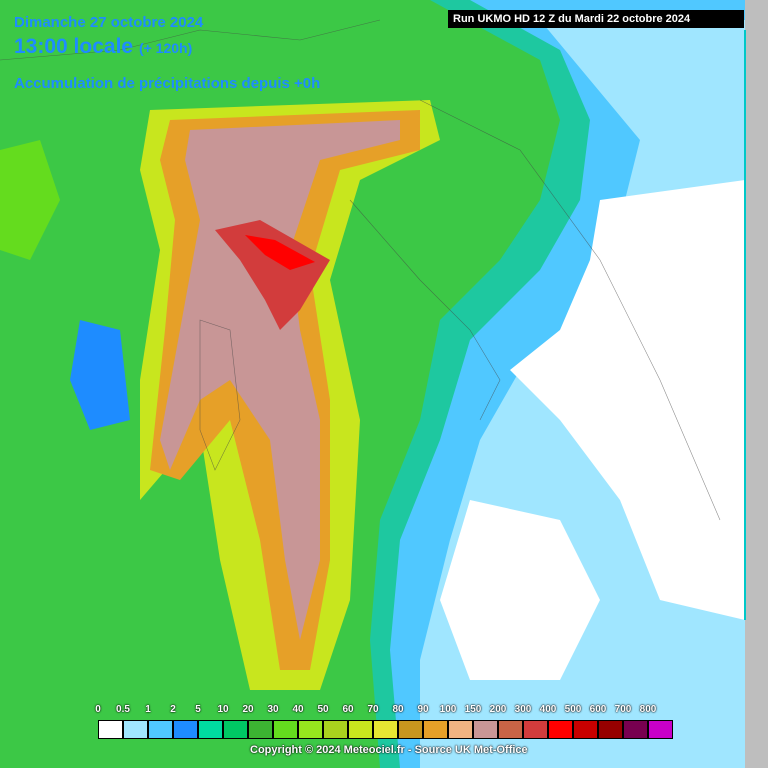 The width and height of the screenshot is (768, 768). Describe the element at coordinates (398, 709) in the screenshot. I see `legend-label: 80` at that location.